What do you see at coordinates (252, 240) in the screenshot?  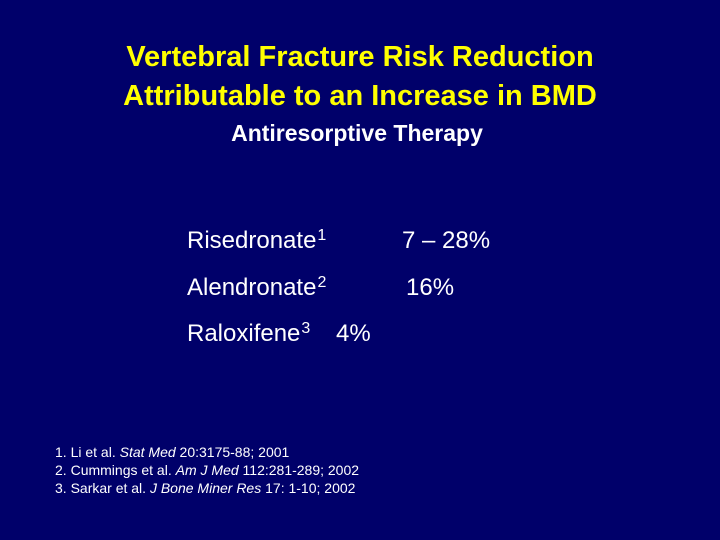 I see `drug-name-text: Risedronate` at bounding box center [252, 240].